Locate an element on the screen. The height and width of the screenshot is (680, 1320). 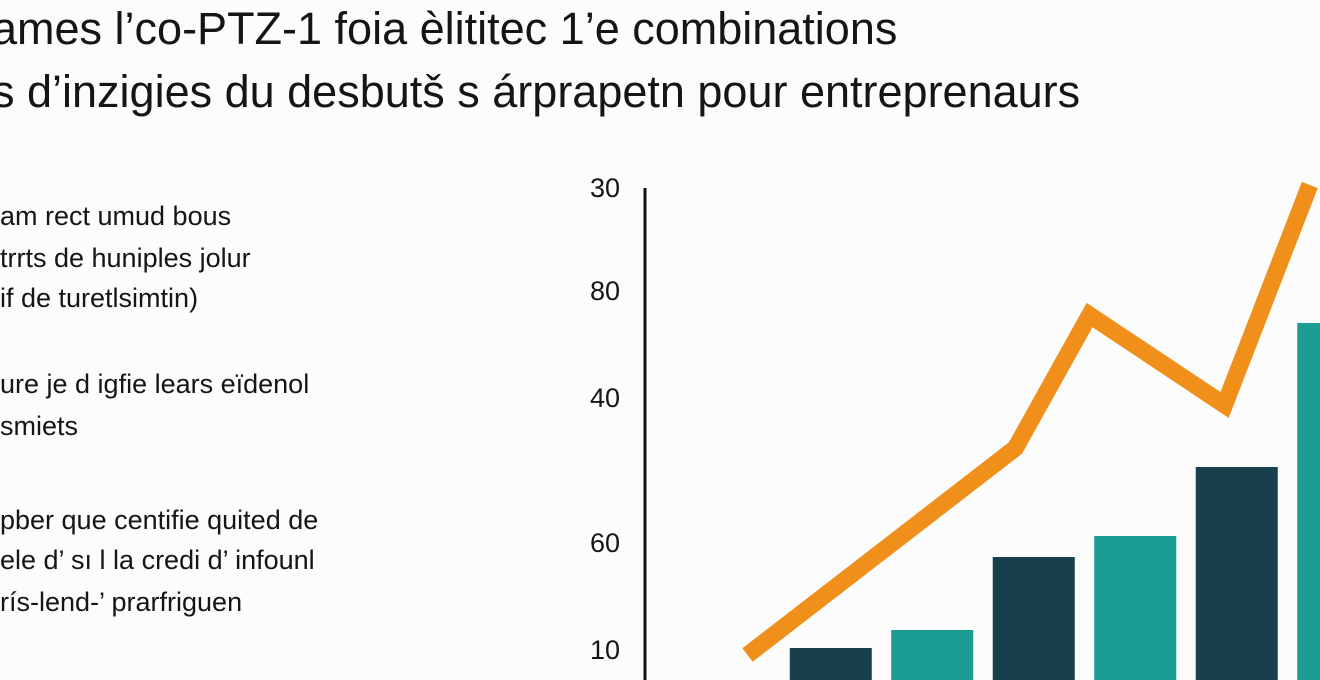
paragraph-line: rís-lend-’ prarfriguen is located at coordinates (121, 602).